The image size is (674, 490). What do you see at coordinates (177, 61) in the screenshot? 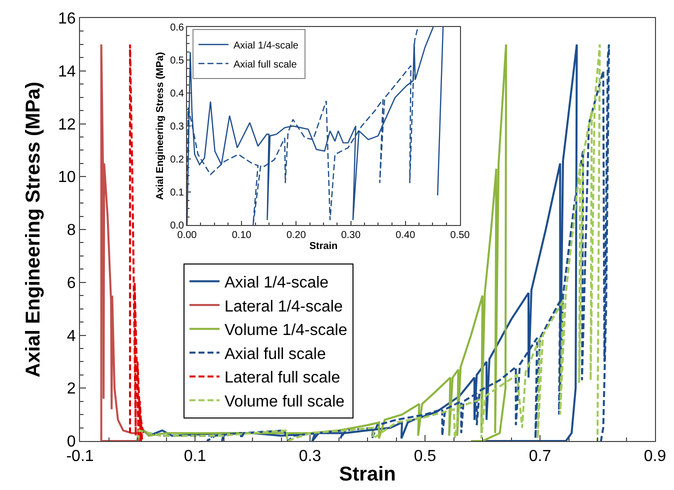
I see `y-tick-label: 0.5` at bounding box center [177, 61].